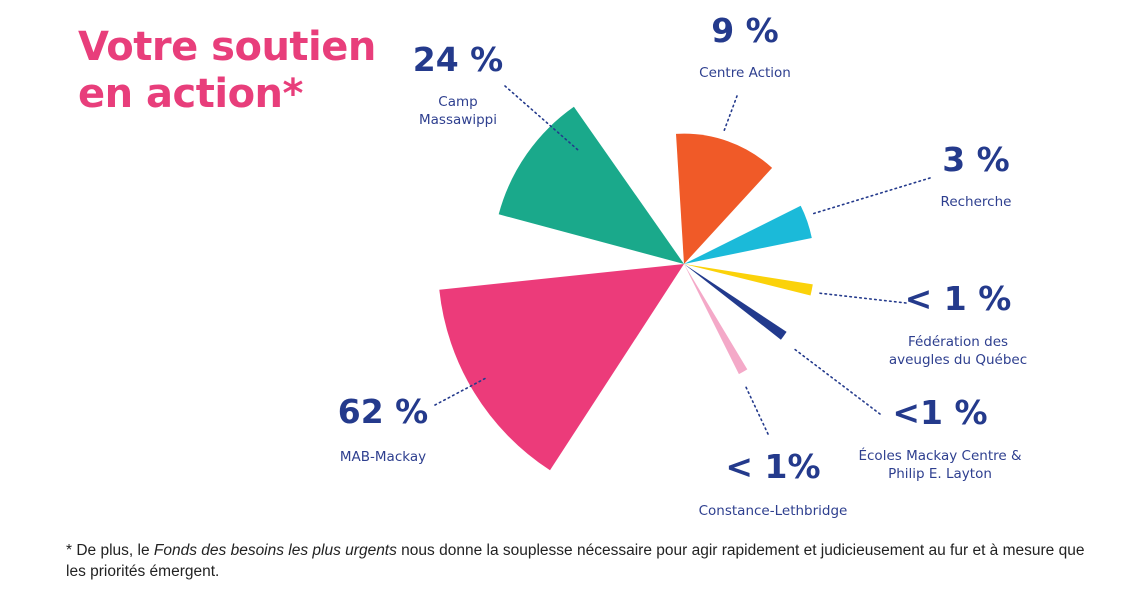 Image resolution: width=1145 pixels, height=589 pixels. I want to click on page-title: Votre soutien en action*, so click(227, 71).